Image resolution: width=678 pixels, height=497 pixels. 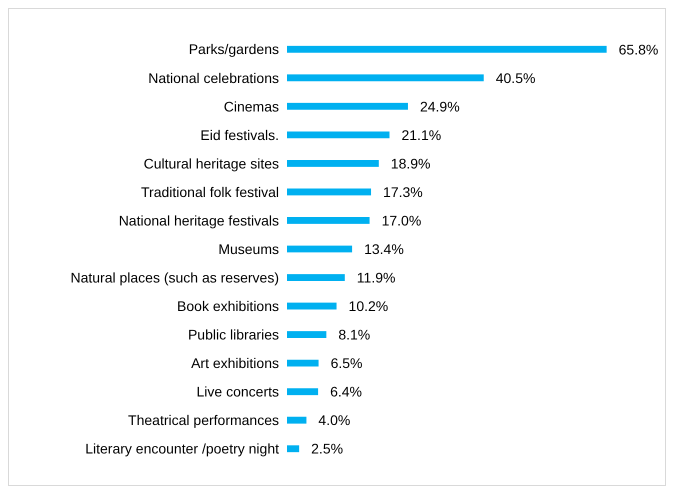 What do you see at coordinates (403, 192) in the screenshot?
I see `data-label: 17.3%` at bounding box center [403, 192].